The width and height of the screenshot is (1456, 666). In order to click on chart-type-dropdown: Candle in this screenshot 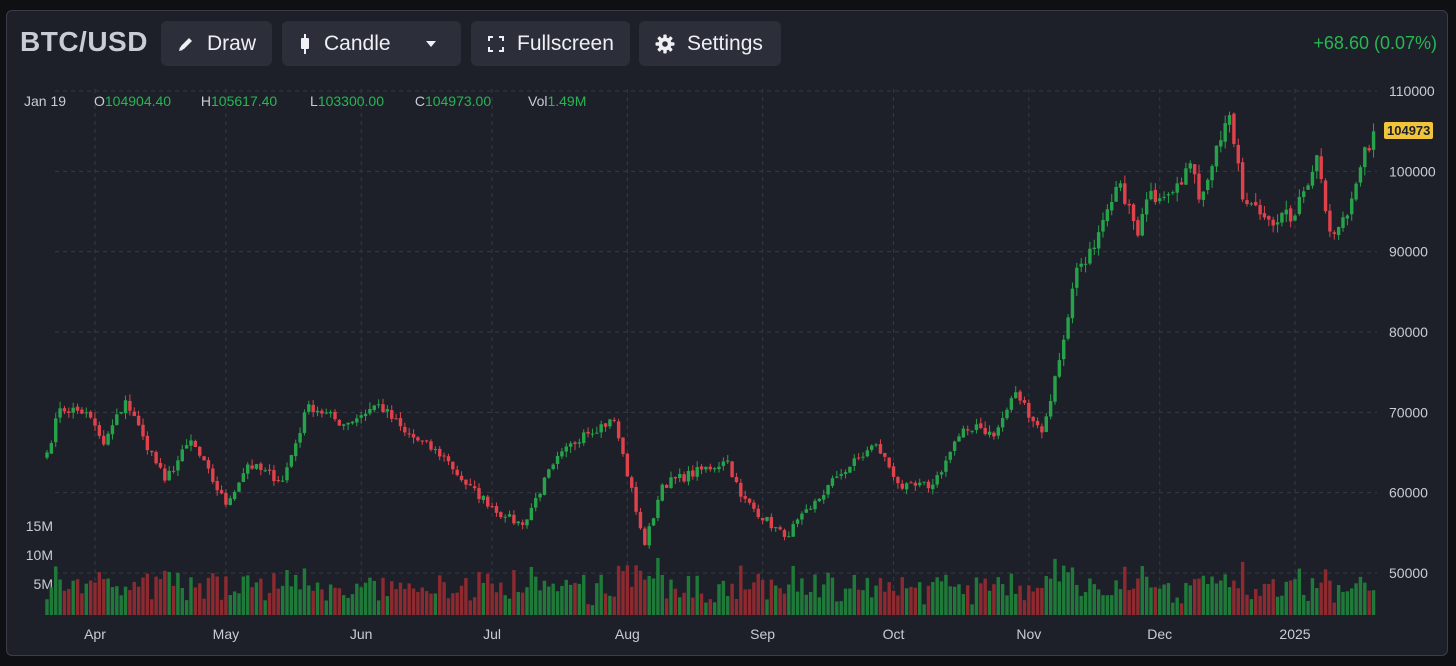, I will do `click(371, 43)`.